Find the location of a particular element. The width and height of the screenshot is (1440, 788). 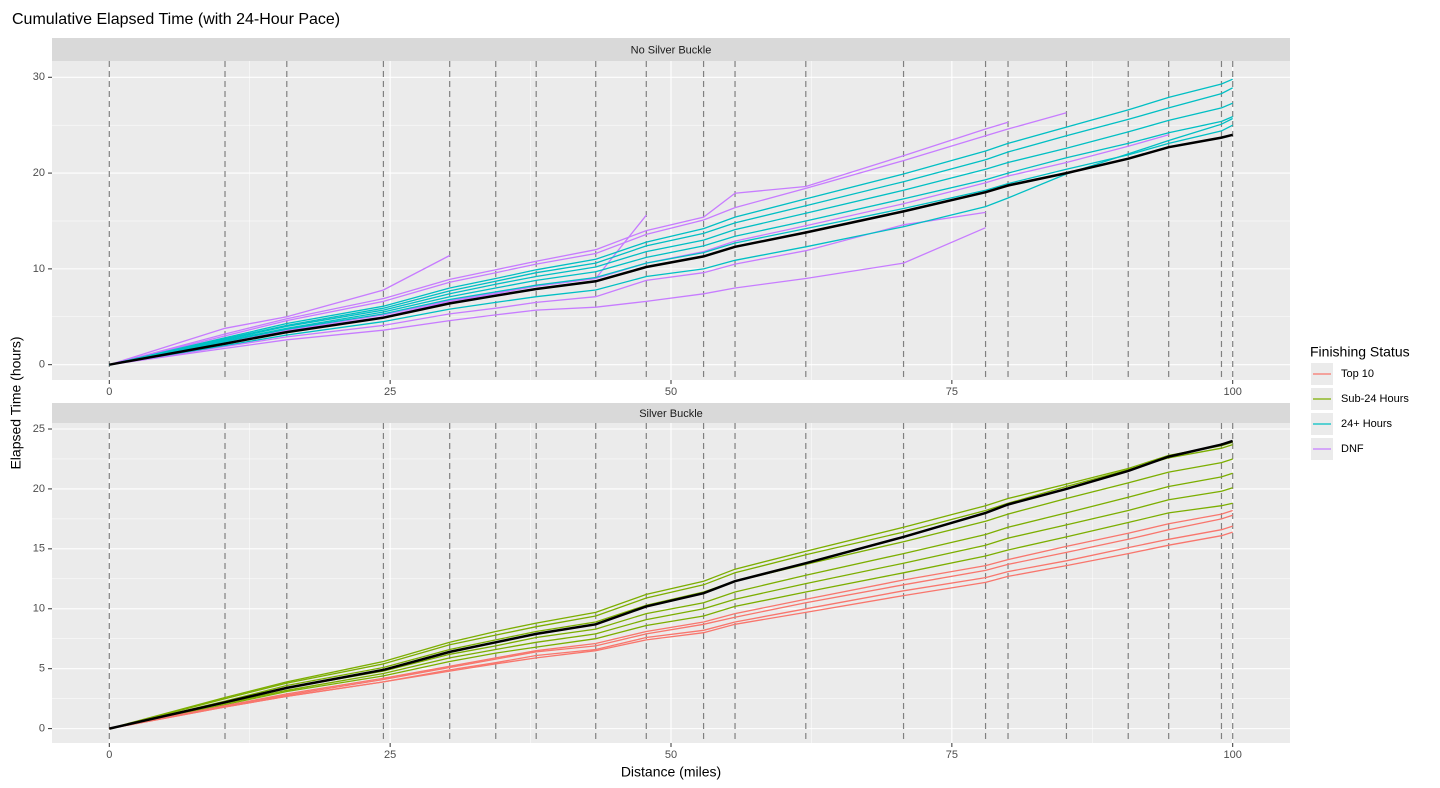

y-tick-label: 25 is located at coordinates (39, 429).